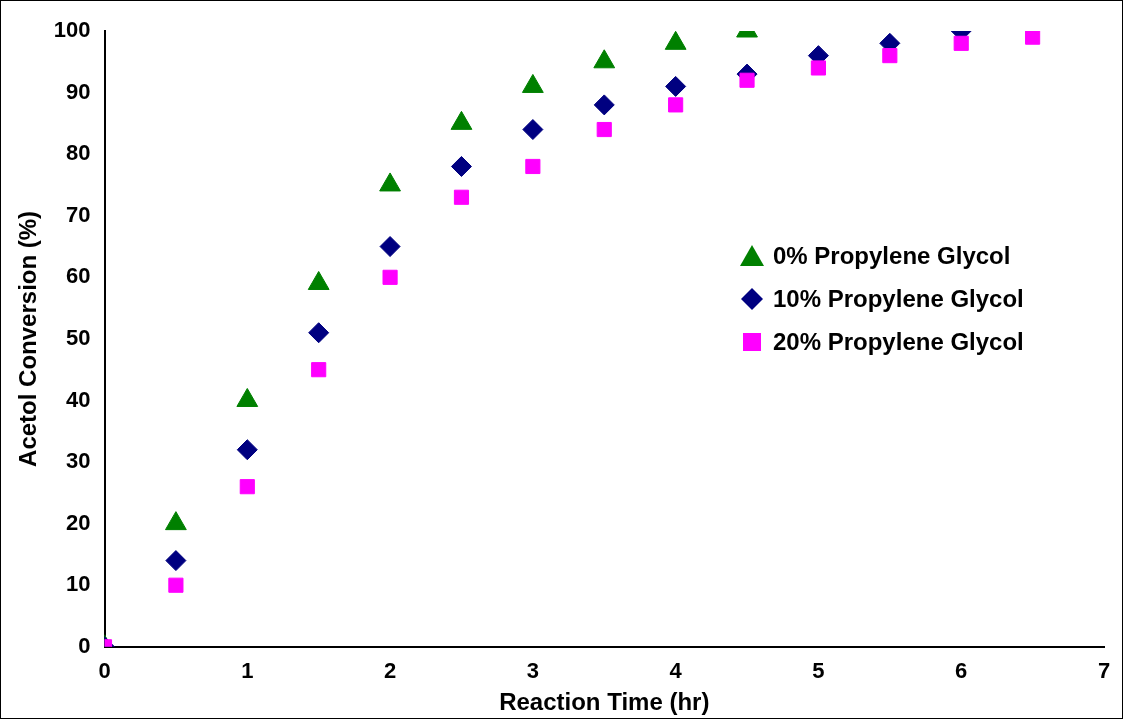 This screenshot has width=1123, height=719. What do you see at coordinates (898, 298) in the screenshot?
I see `legend-label: 10% Propylene Glycol` at bounding box center [898, 298].